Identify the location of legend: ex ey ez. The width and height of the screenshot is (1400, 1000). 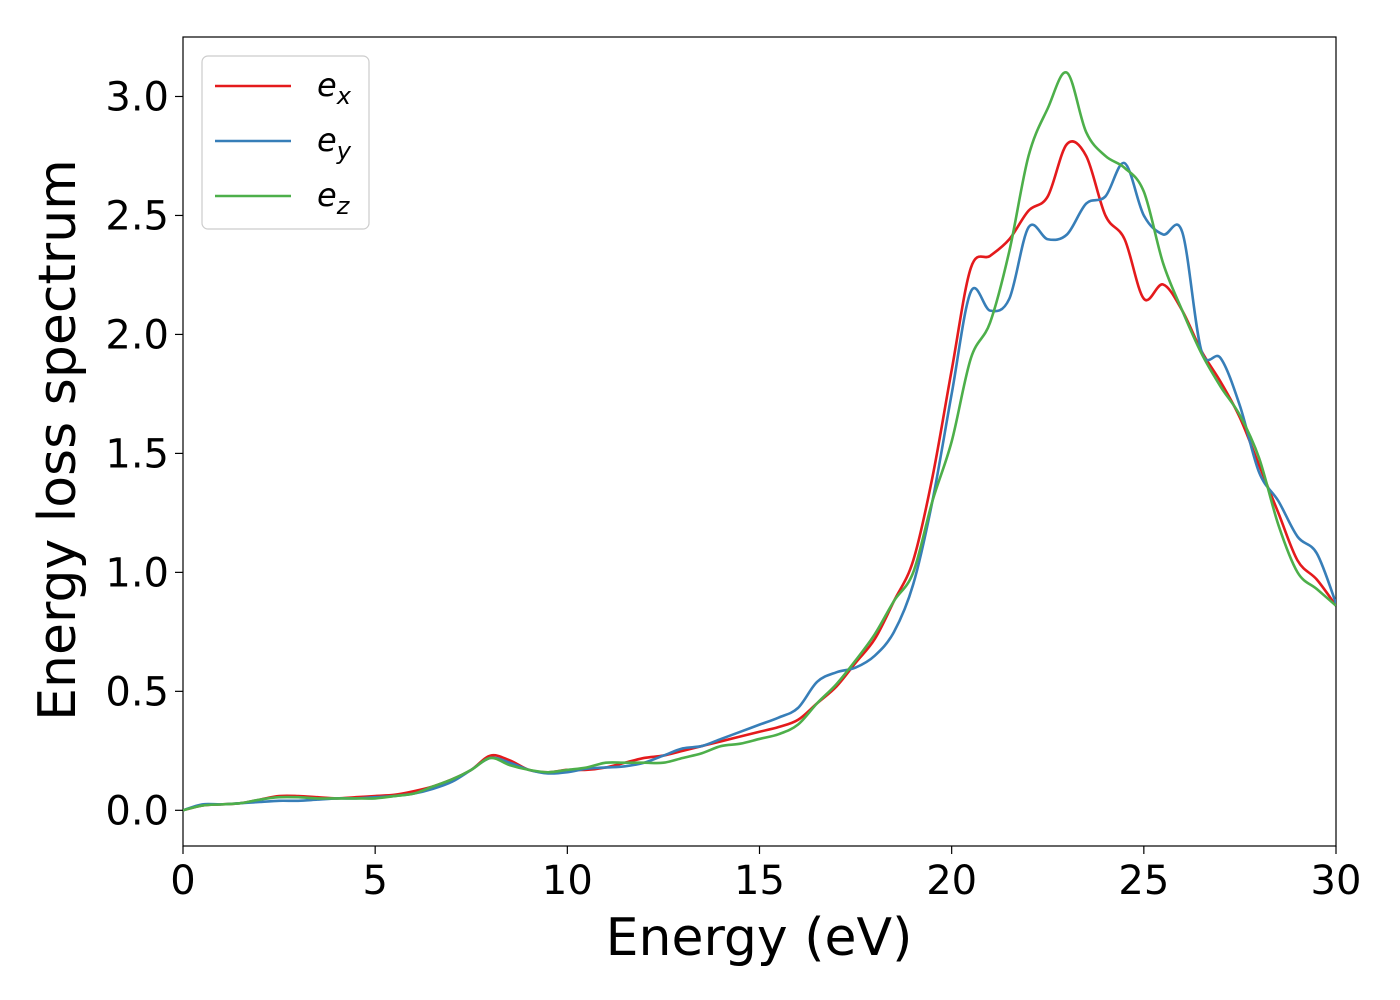
(285, 142).